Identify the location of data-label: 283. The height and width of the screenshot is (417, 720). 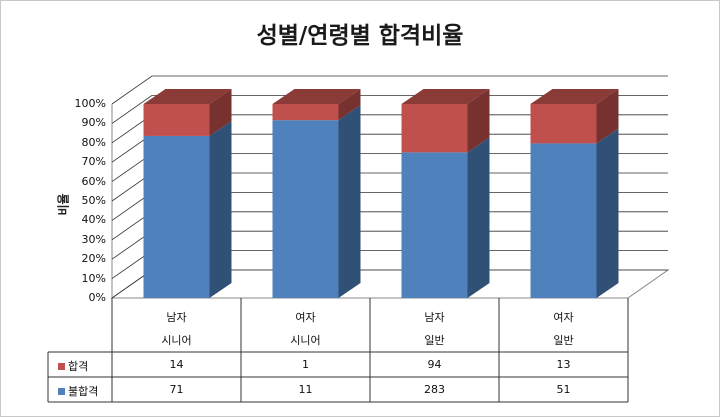
(434, 389).